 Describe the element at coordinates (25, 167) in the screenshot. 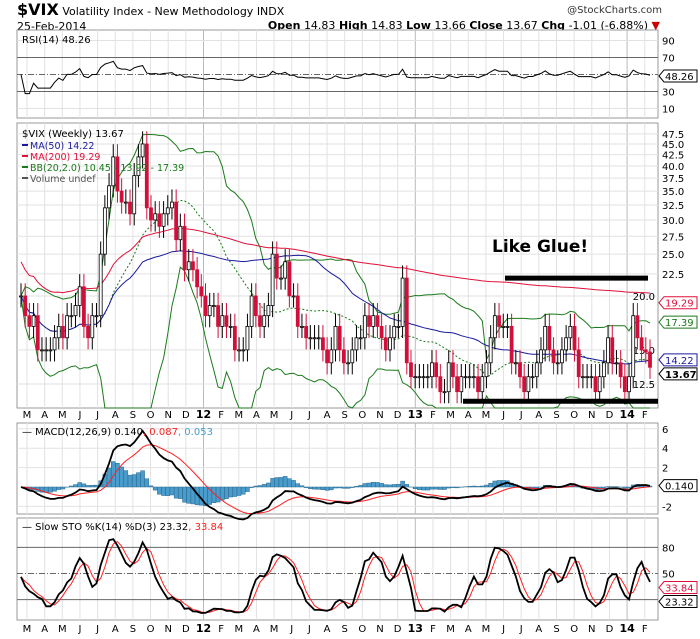

I see `legend-swatch` at that location.